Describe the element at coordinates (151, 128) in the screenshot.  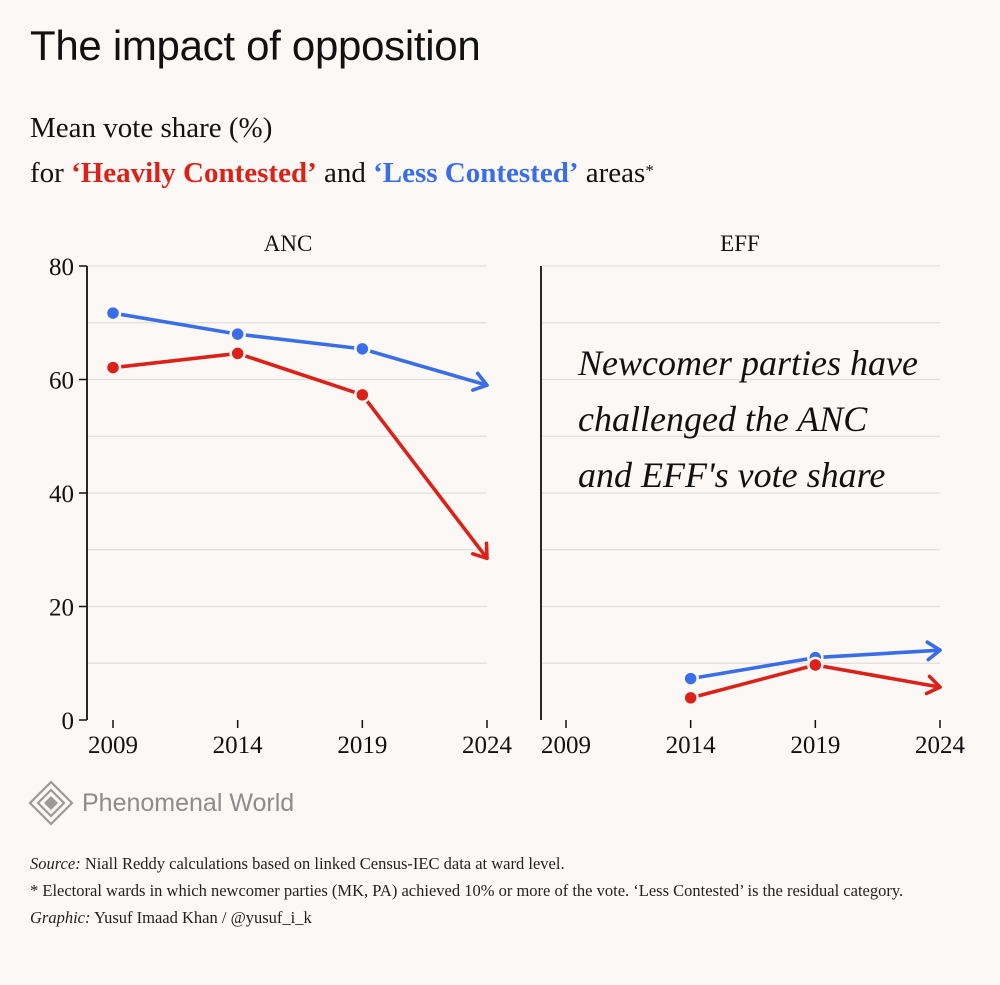
I see `subtitle-line-1: Mean vote share (%)` at that location.